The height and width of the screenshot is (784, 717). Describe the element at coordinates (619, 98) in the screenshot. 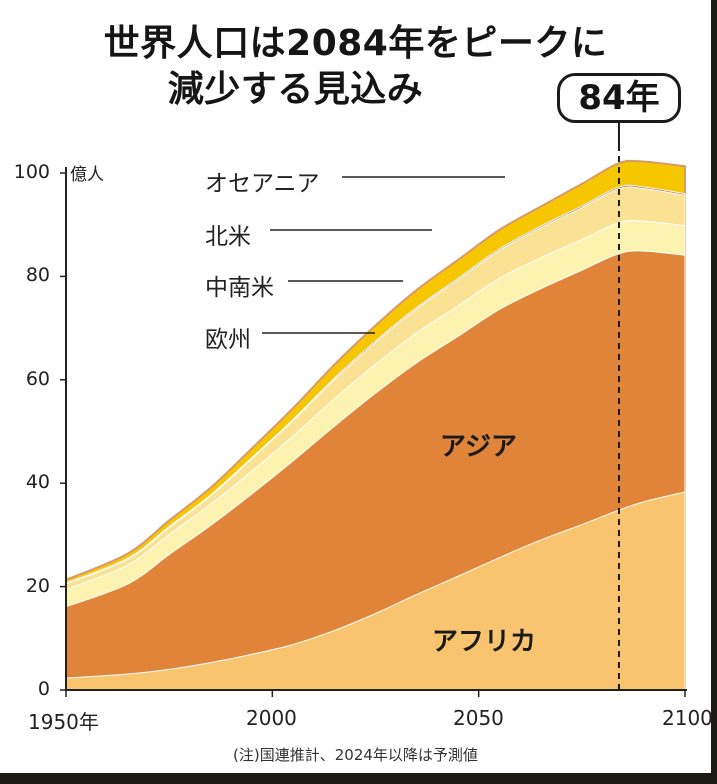

I see `peak-year-callout: 84年` at that location.